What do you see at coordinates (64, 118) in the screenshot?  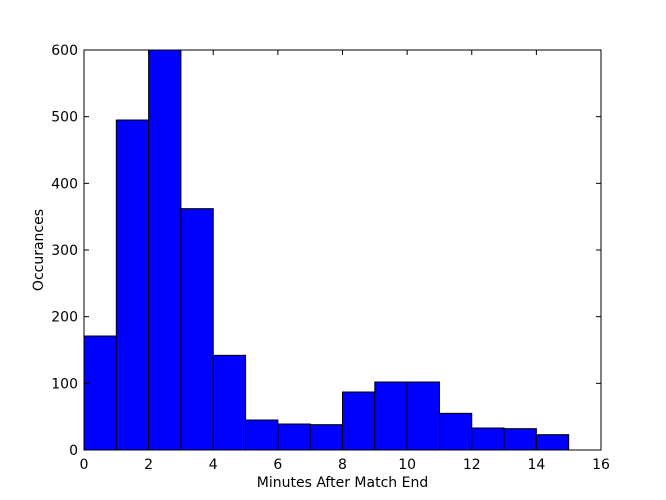 I see `y-tick-label-5: 500` at bounding box center [64, 118].